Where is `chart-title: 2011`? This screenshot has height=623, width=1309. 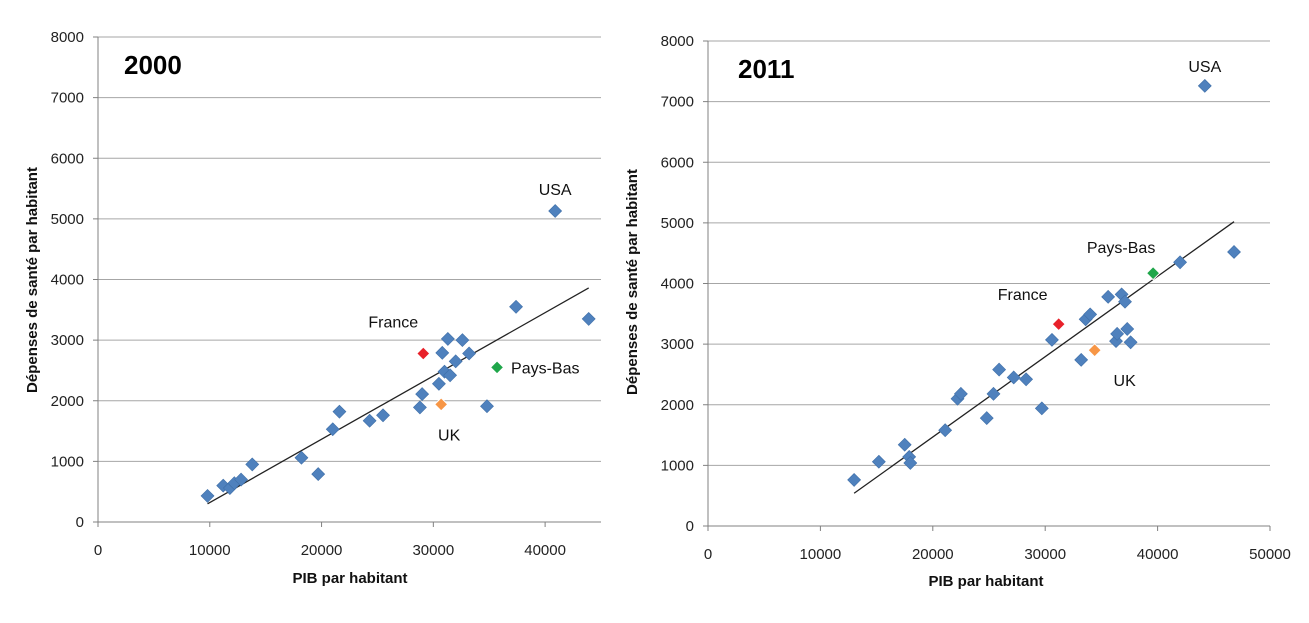
chart-title: 2011 is located at coordinates (766, 69).